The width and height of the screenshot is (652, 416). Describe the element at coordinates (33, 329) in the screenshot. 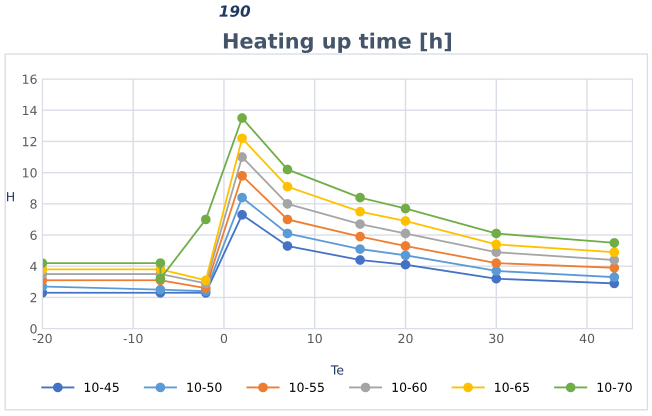

I see `y-tick-label: 0` at that location.